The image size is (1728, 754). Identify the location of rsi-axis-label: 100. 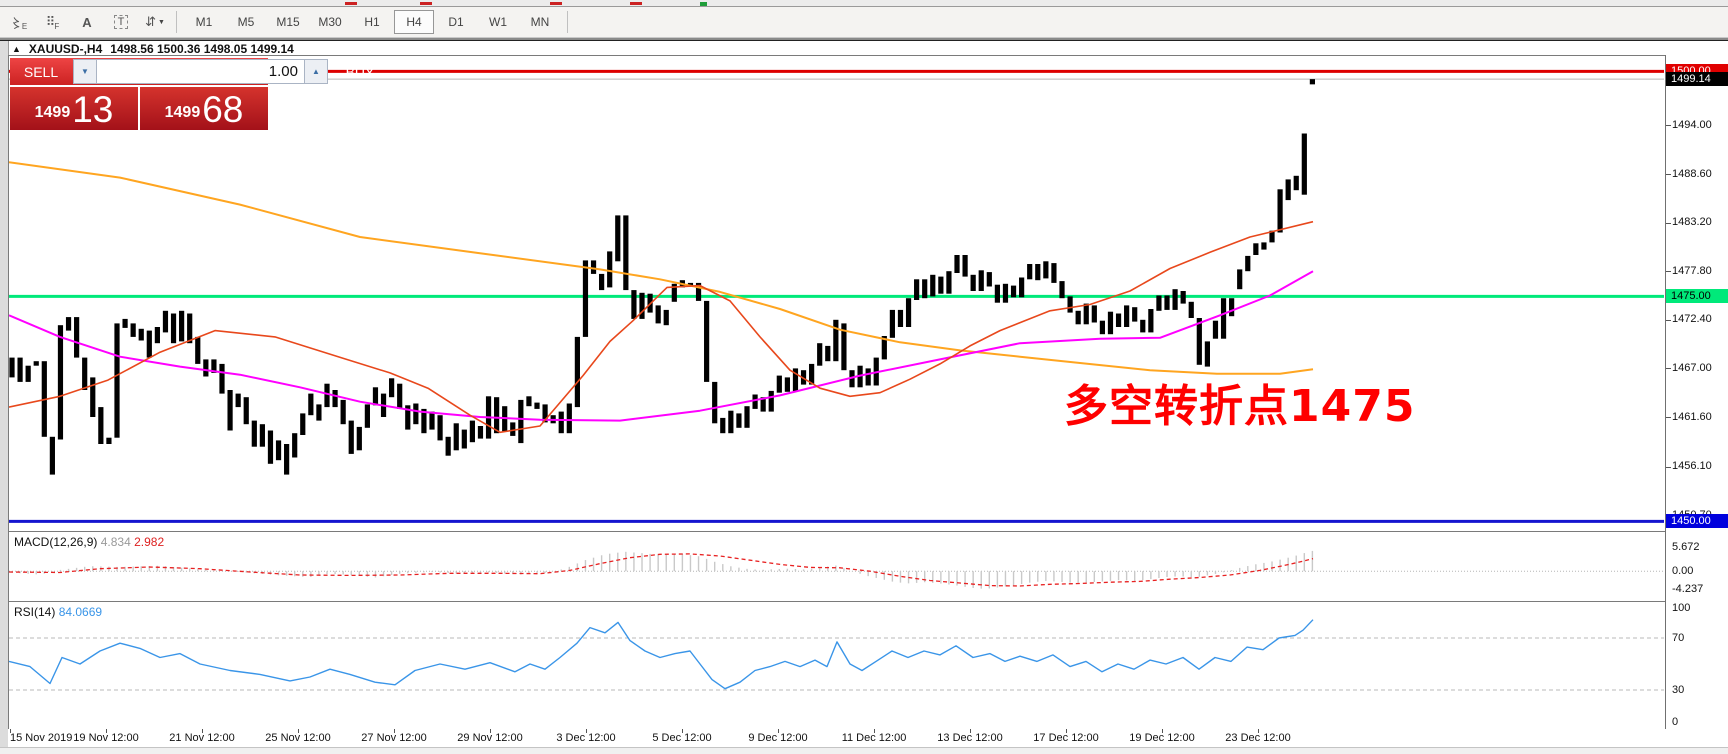
(1681, 607).